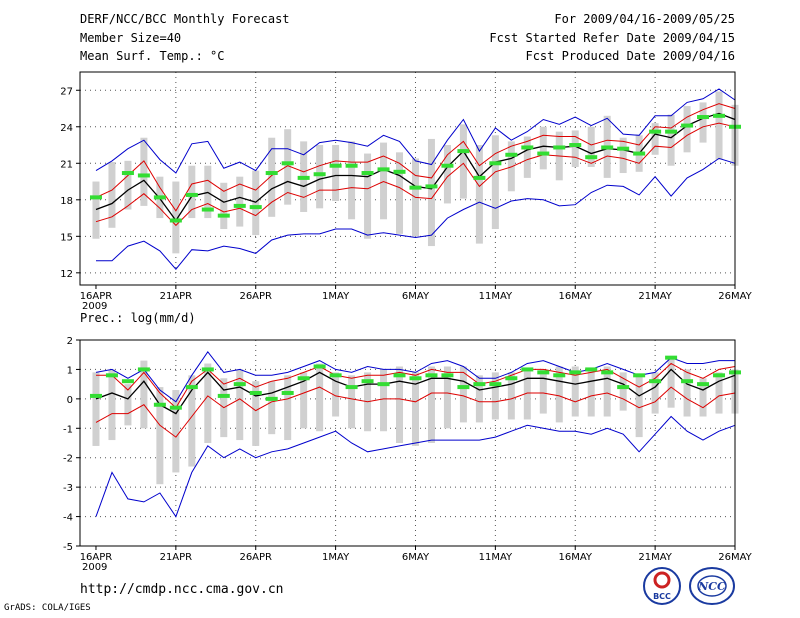 The height and width of the screenshot is (618, 800). I want to click on prec-line-max, so click(415, 376).